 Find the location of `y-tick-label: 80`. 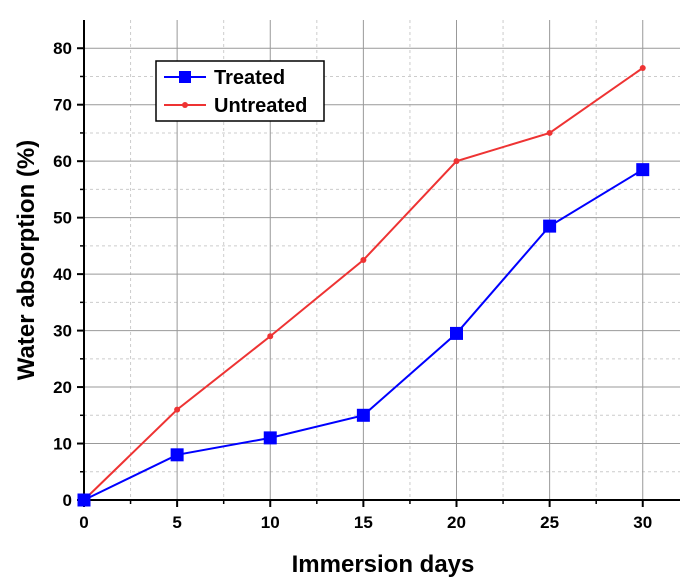

y-tick-label: 80 is located at coordinates (62, 48).